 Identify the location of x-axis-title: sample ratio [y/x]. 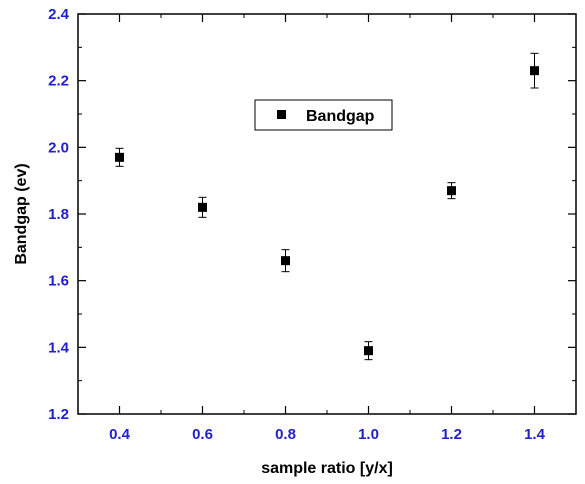
(327, 468).